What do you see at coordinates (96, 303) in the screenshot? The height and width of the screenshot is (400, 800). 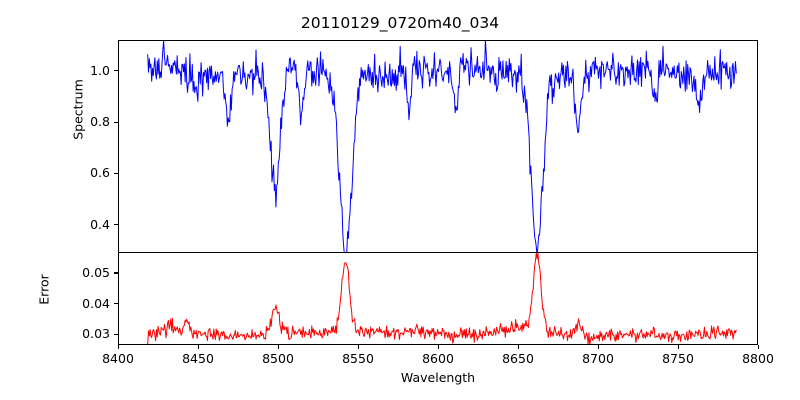 I see `error-y-tick-label: 0.04` at bounding box center [96, 303].